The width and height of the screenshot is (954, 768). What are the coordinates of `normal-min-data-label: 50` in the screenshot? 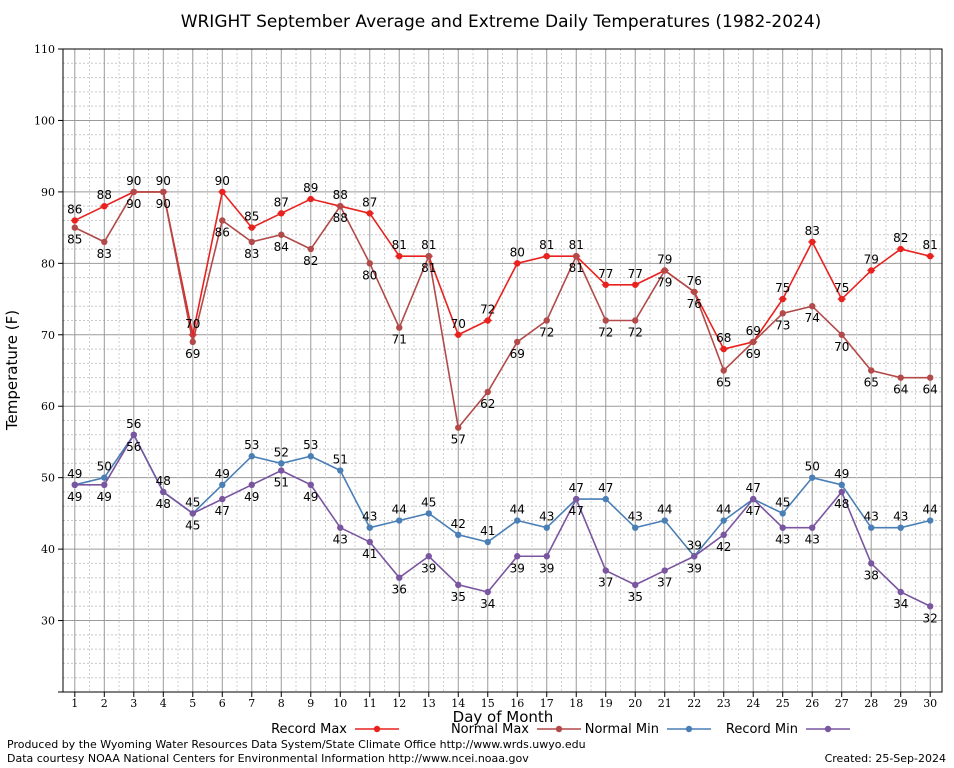 It's located at (104, 467).